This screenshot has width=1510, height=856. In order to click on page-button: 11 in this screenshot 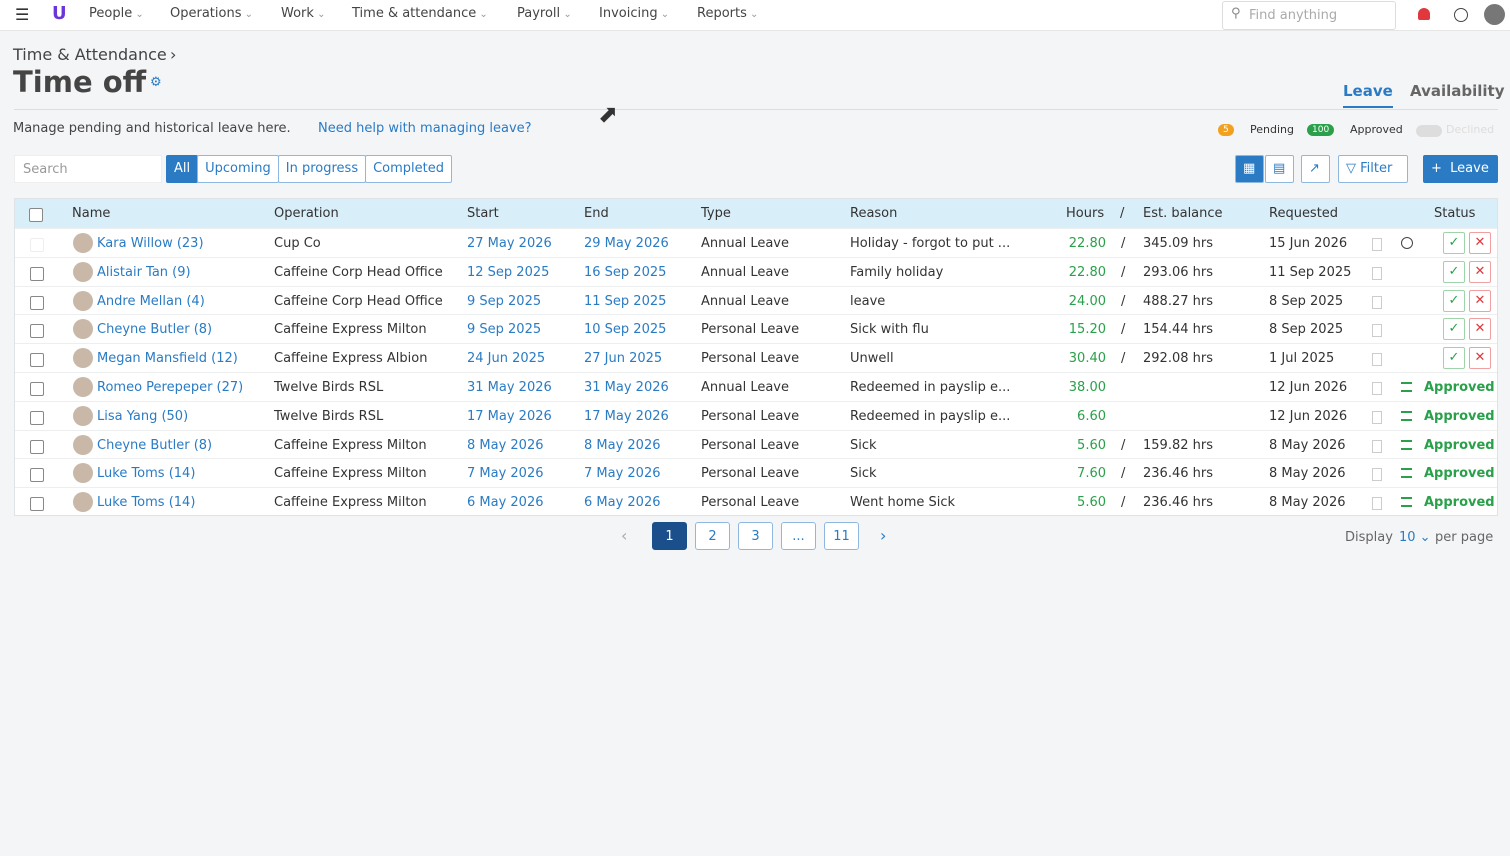, I will do `click(841, 536)`.